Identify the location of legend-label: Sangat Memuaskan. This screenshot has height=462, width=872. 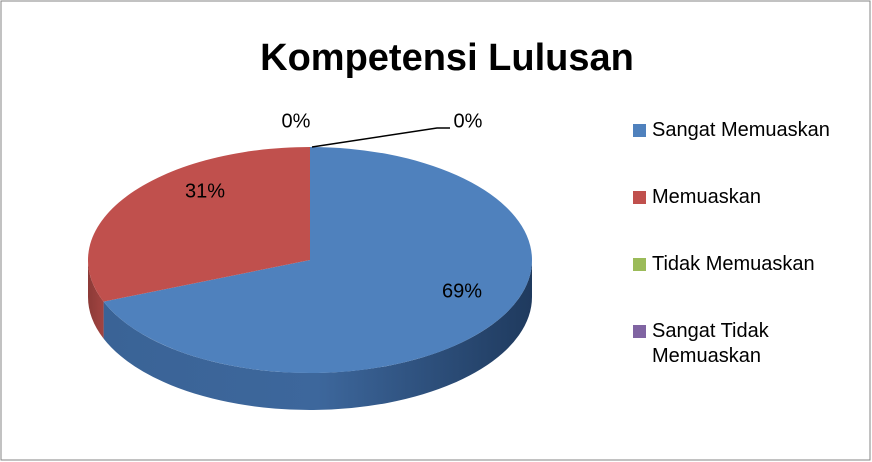
(741, 130).